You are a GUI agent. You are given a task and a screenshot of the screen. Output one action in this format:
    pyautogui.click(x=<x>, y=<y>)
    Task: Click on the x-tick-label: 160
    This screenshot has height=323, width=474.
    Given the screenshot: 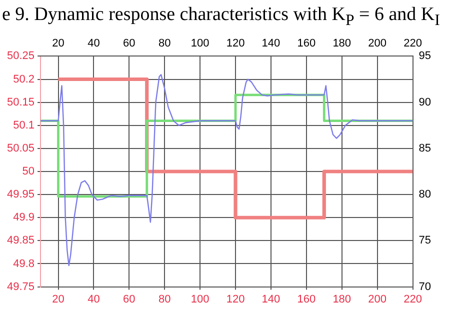 What is the action you would take?
    pyautogui.click(x=306, y=44)
    